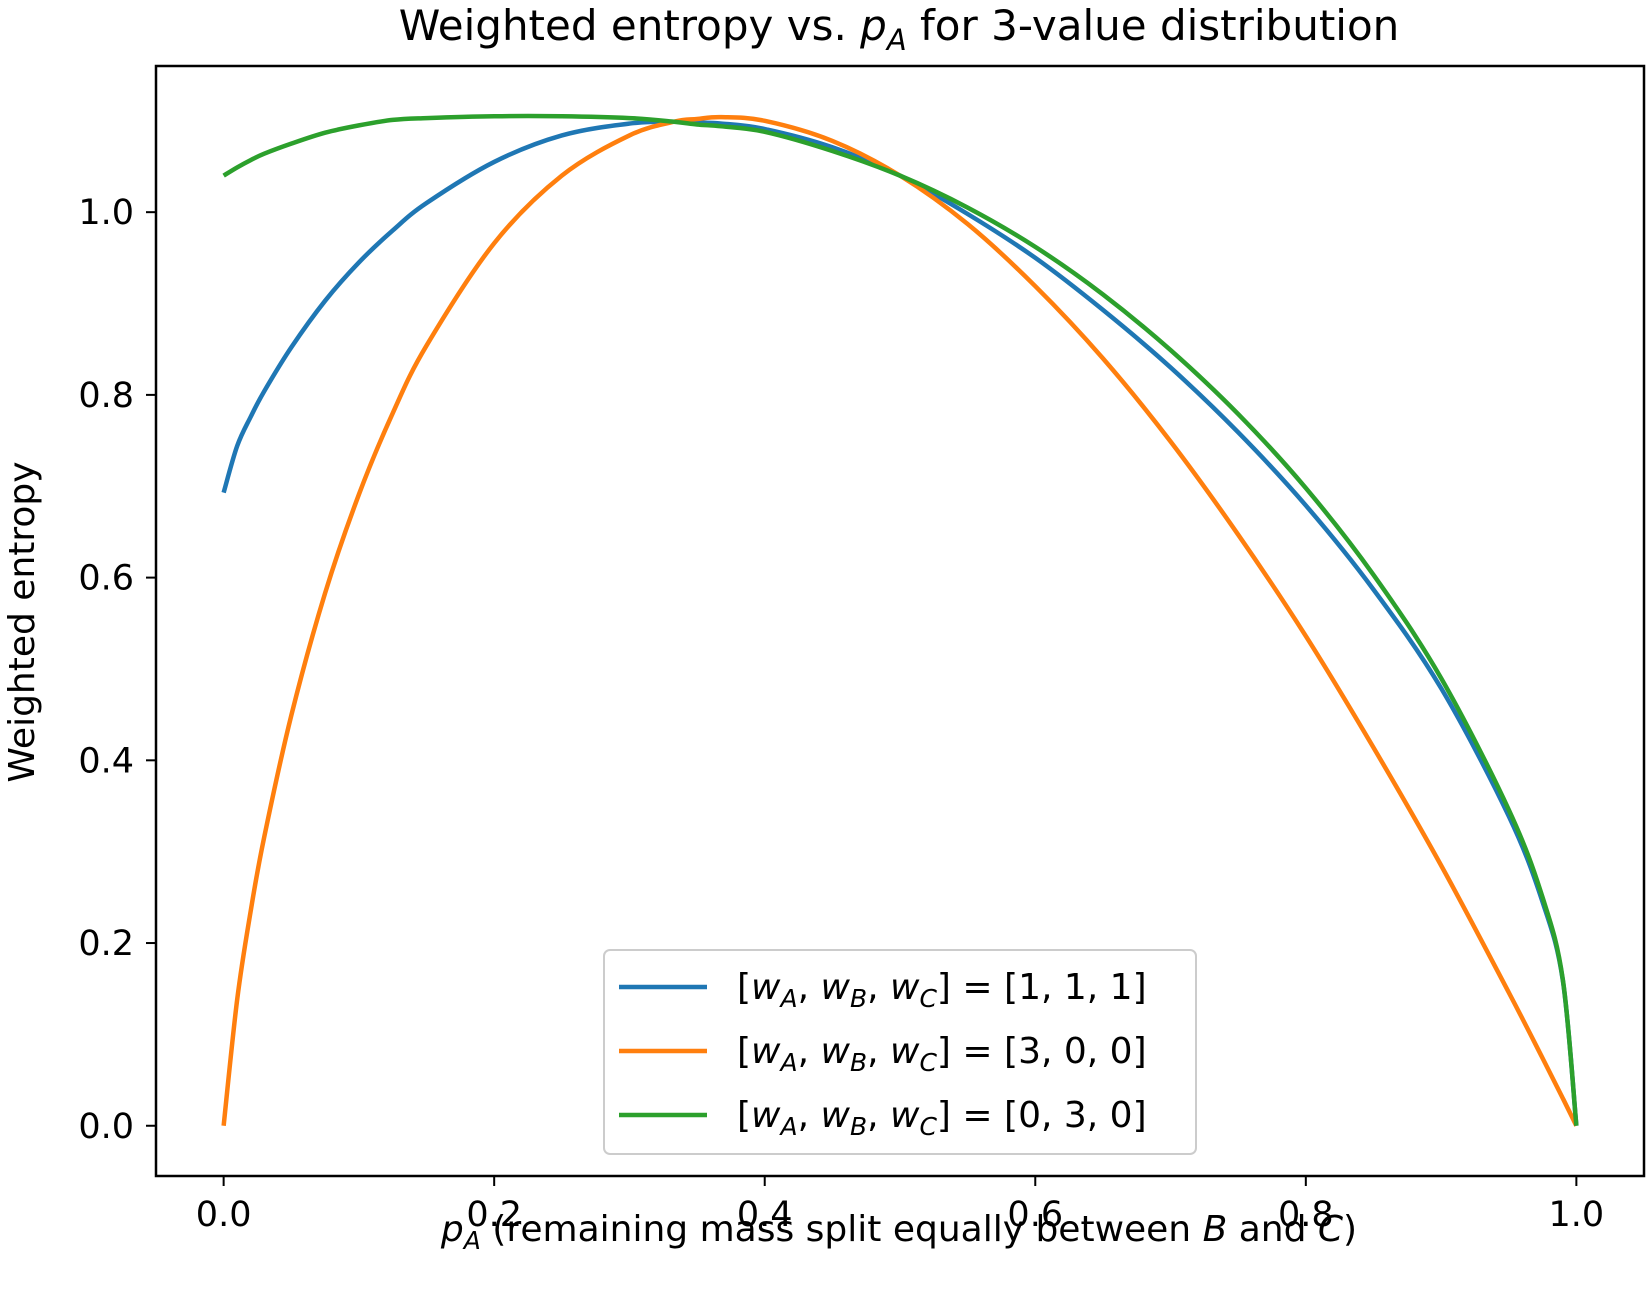  I want to click on legend-label: [wA, wB, wC] = [3, 0, 0], so click(942, 1054).